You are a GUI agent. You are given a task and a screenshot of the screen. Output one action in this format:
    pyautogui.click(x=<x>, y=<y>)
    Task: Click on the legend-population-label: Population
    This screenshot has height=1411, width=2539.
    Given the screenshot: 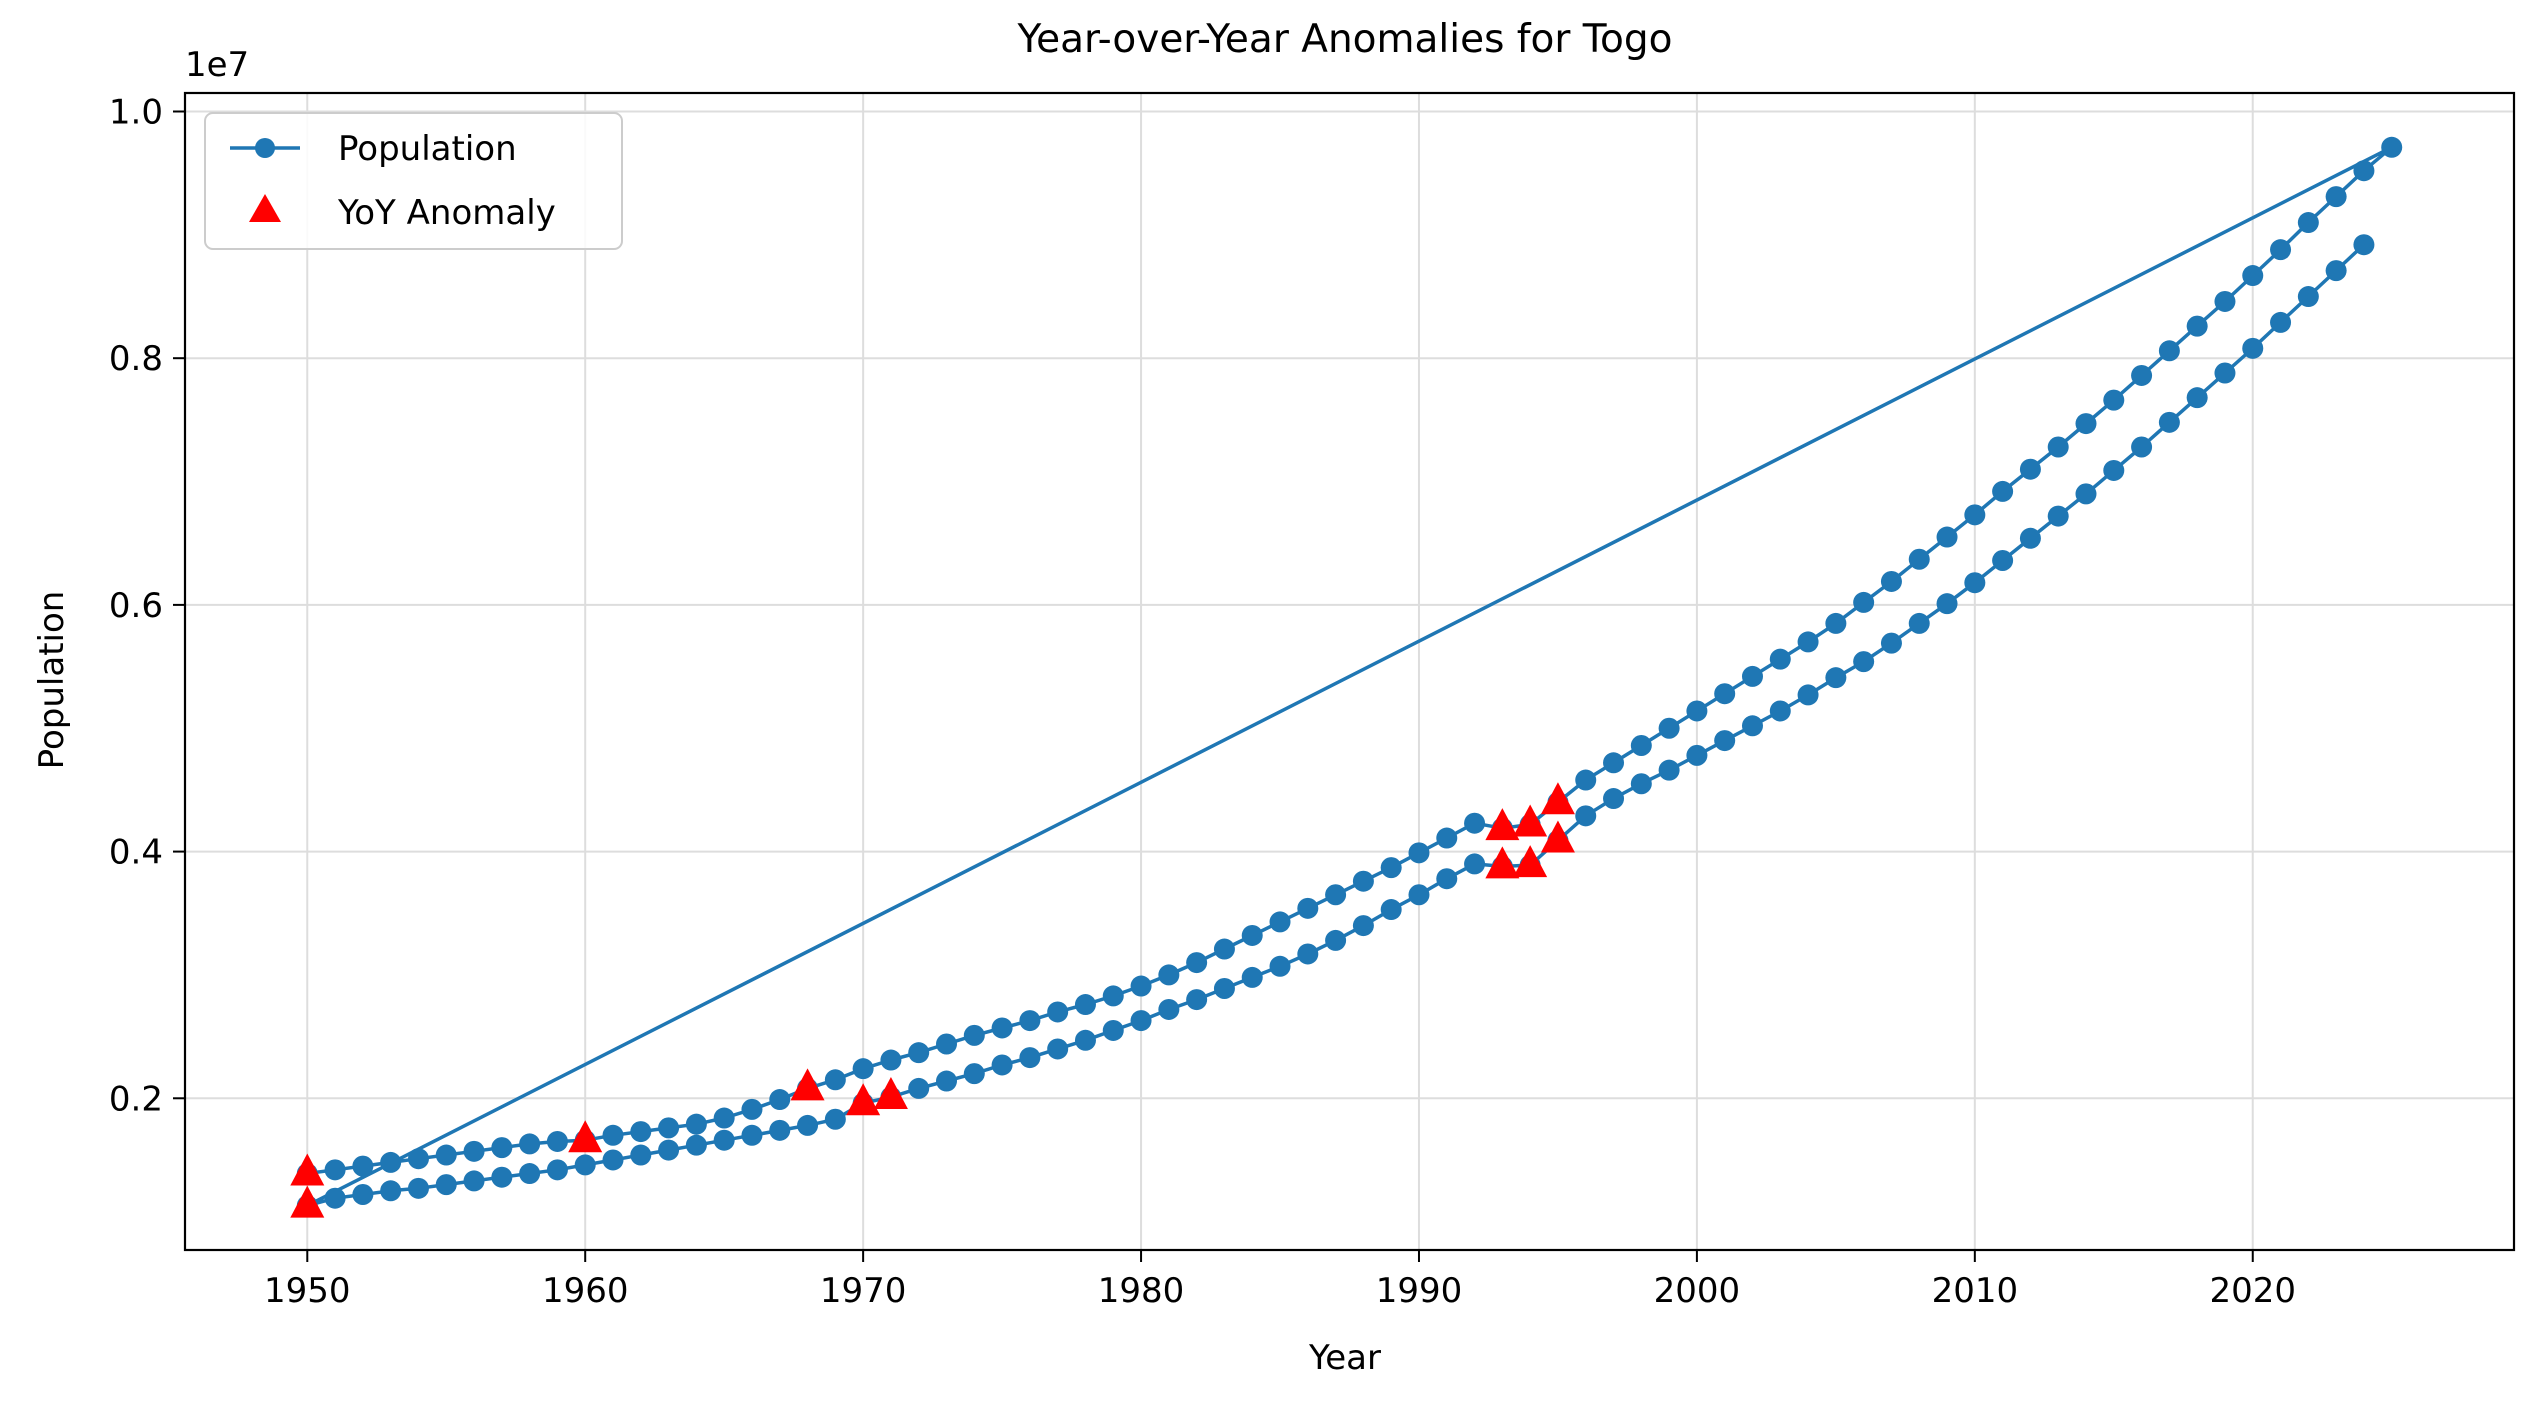 What is the action you would take?
    pyautogui.click(x=427, y=149)
    